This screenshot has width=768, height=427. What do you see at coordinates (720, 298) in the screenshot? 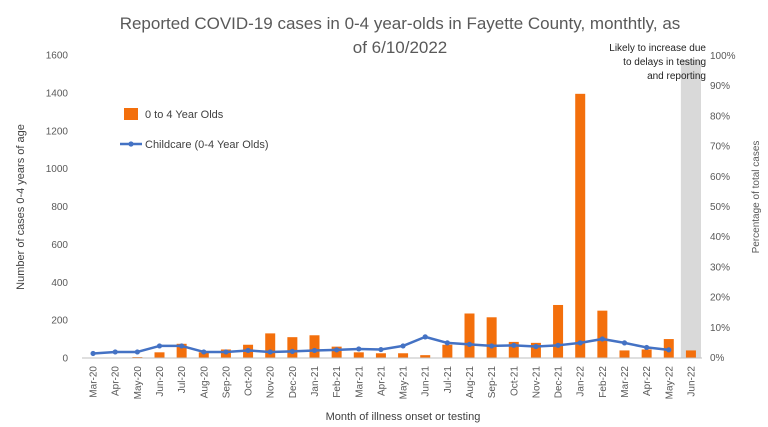
I see `y2-tick-label: 20%` at bounding box center [720, 298].